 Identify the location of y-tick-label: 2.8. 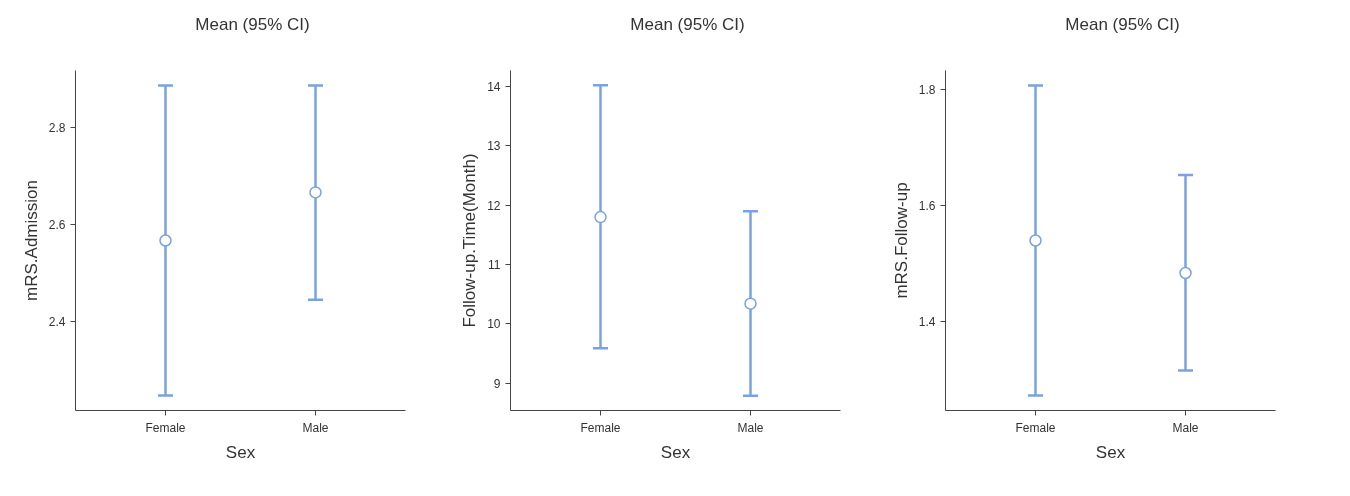
(57, 127).